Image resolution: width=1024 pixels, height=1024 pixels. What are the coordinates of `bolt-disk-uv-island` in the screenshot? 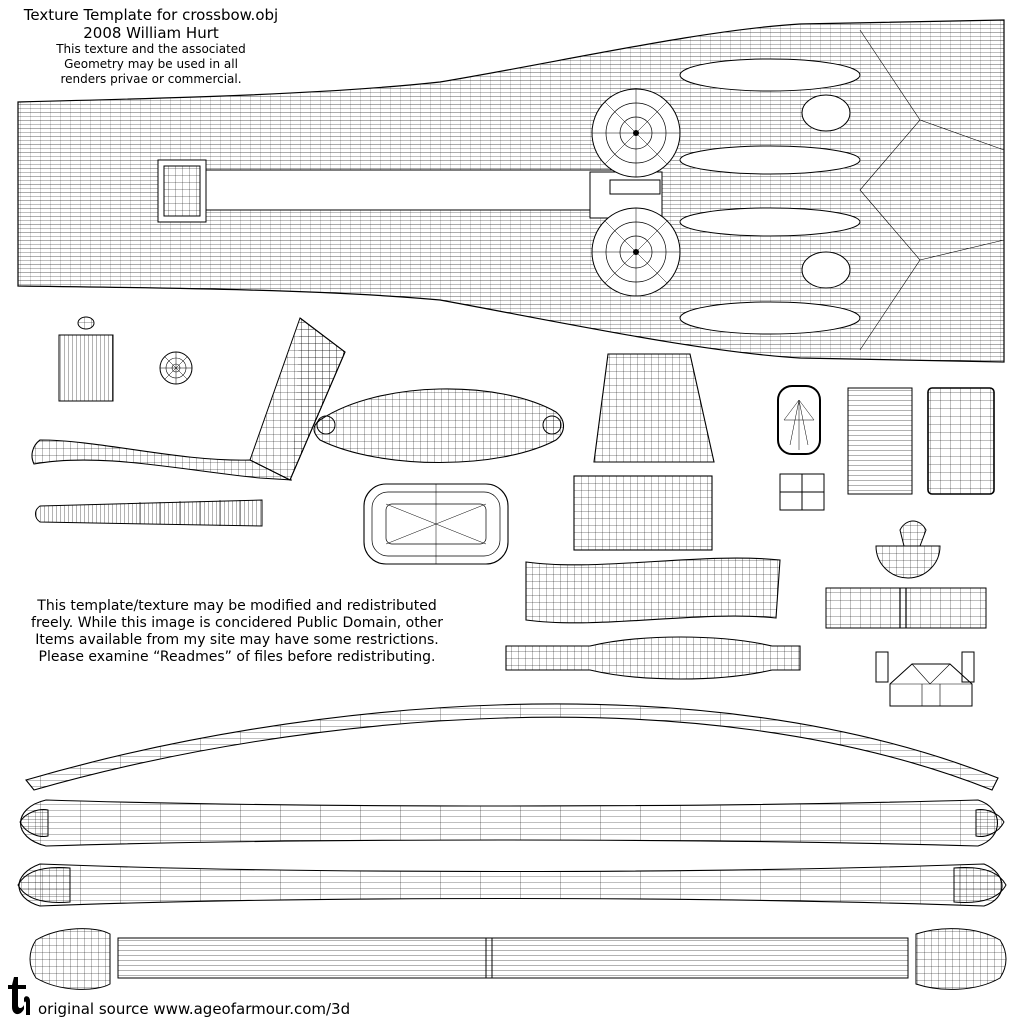 It's located at (176, 368).